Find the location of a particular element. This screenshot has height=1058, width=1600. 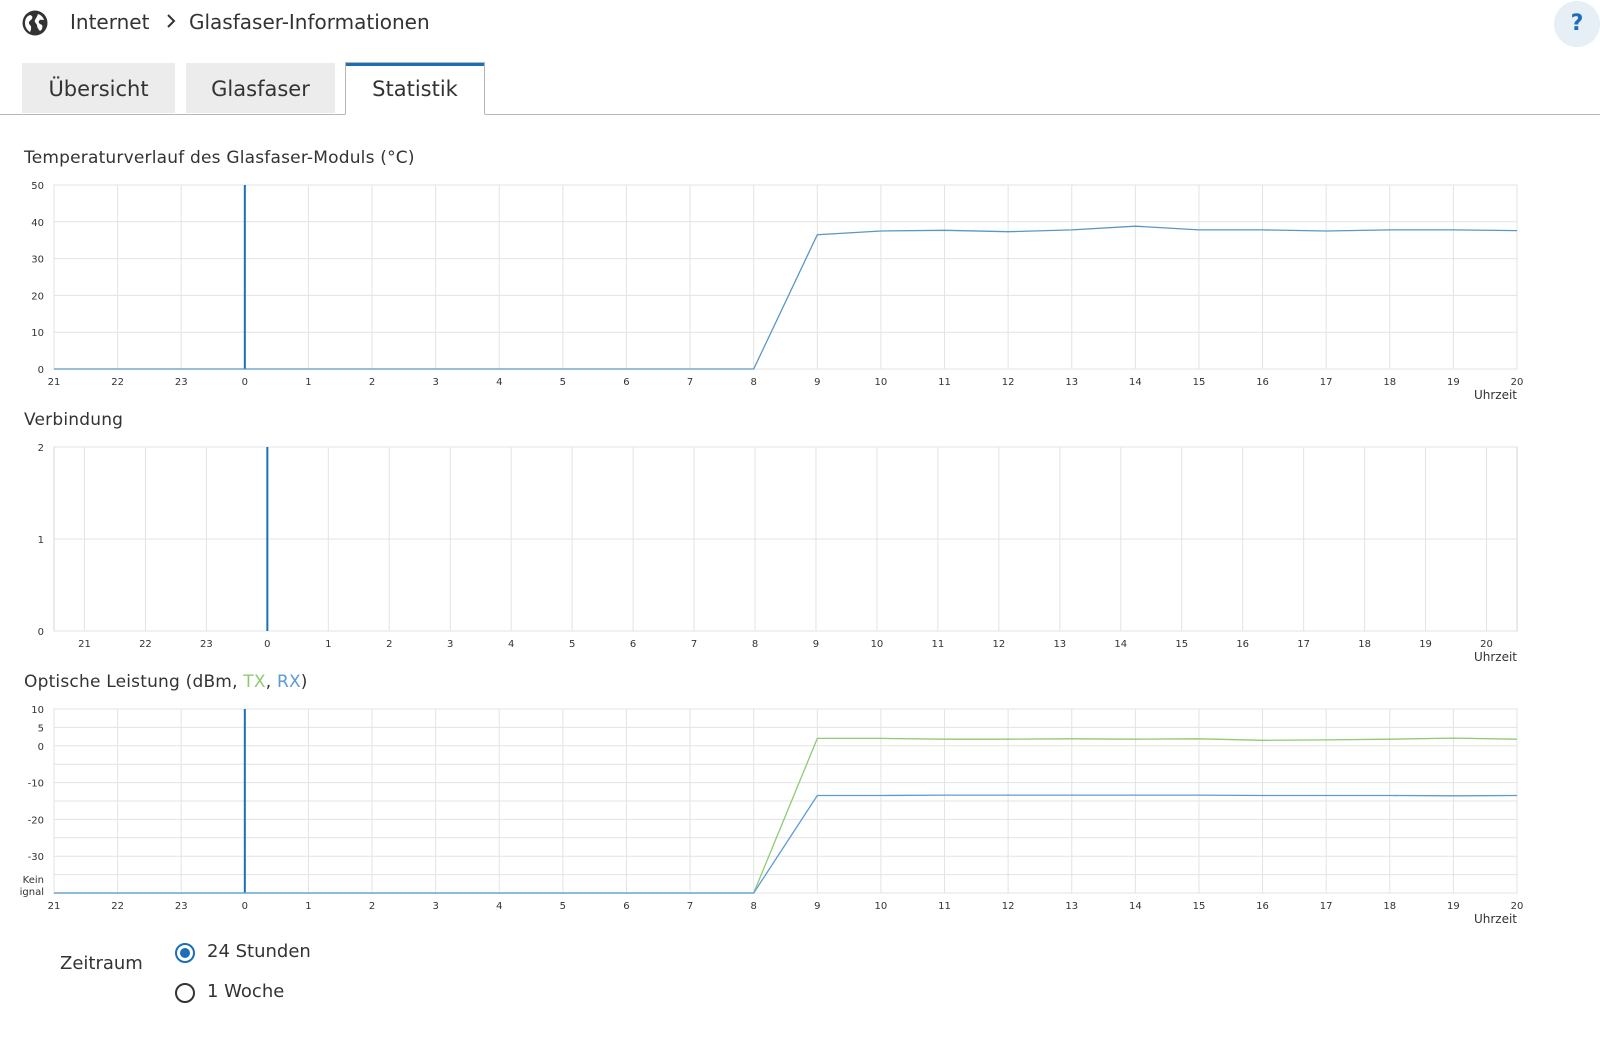

y-tick-label: Kein is located at coordinates (33, 880).